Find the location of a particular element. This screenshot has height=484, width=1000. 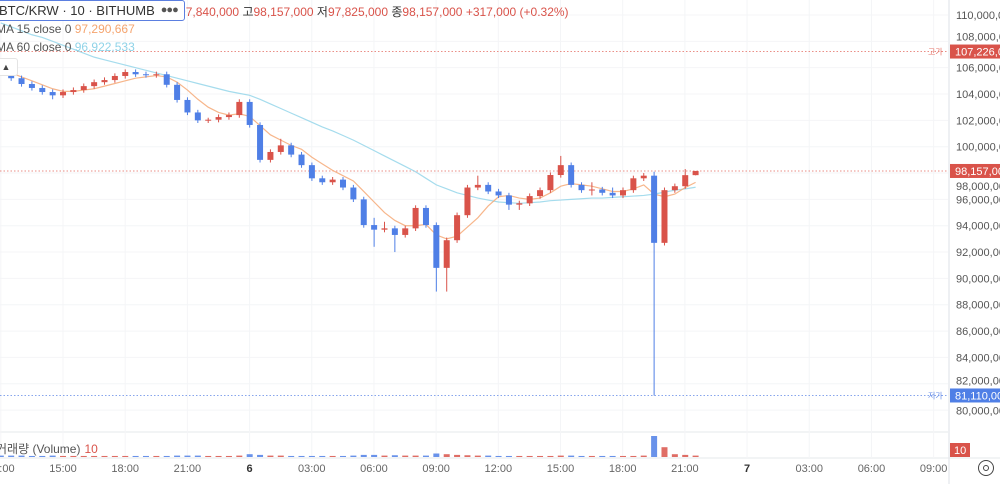

volume-badge is located at coordinates (960, 450).